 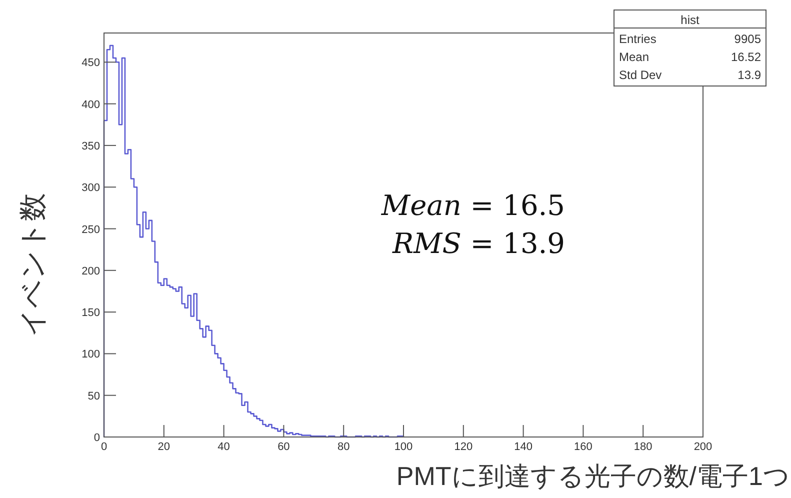 I want to click on y-tick-label: 0, so click(x=97, y=438).